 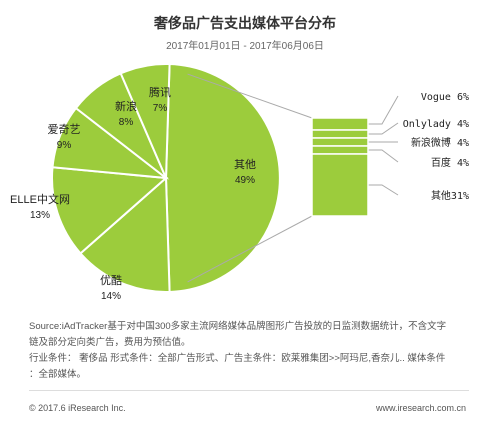 I want to click on slice-value: 49%, so click(x=245, y=180).